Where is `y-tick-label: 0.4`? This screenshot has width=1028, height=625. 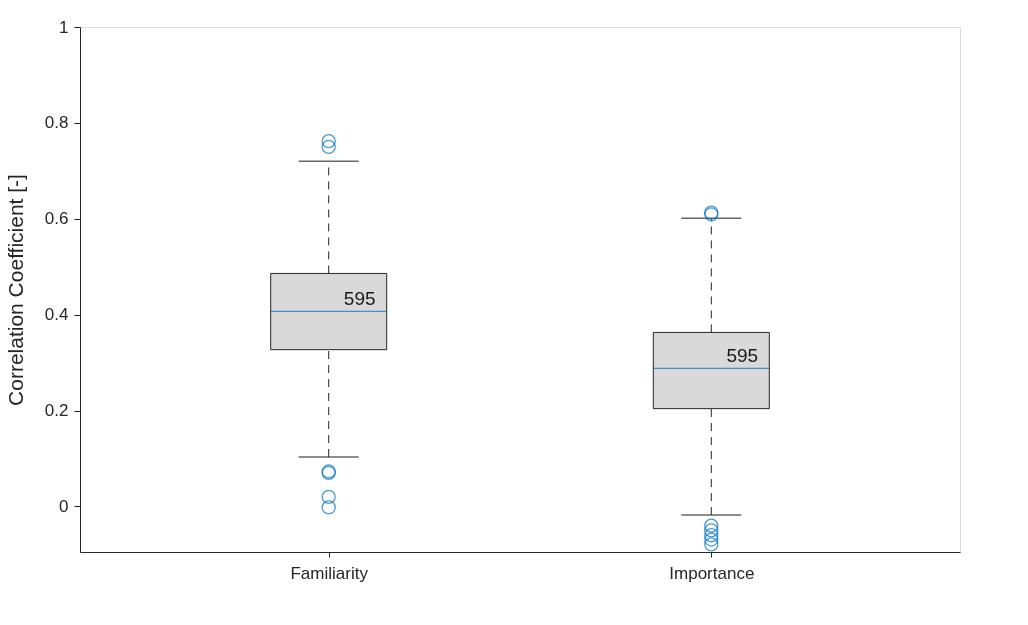
y-tick-label: 0.4 is located at coordinates (56, 315).